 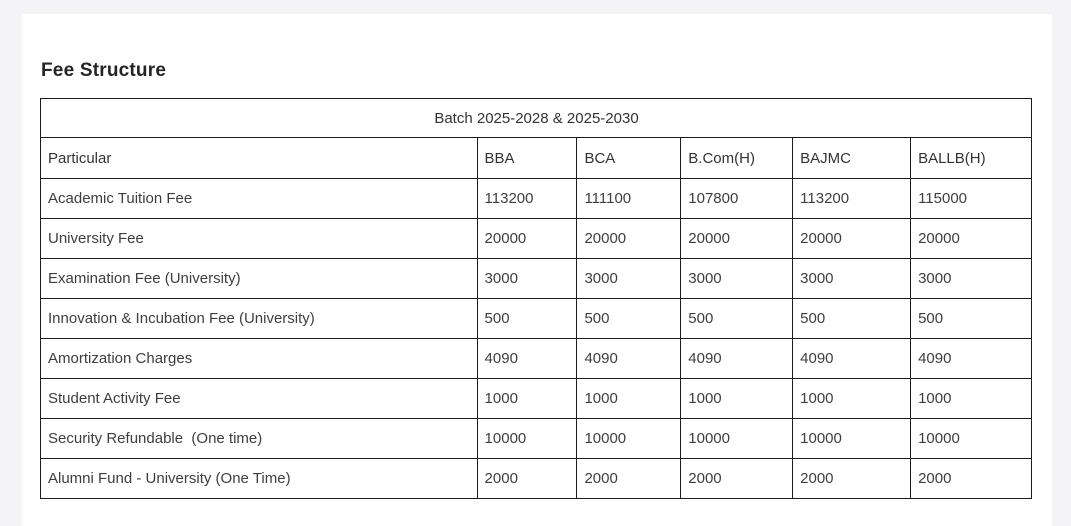 I want to click on table-row: University Fee 20000 20000 20000 20000 20000, so click(x=536, y=238).